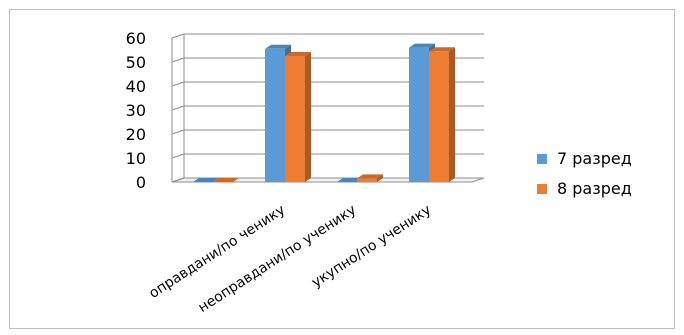 The image size is (684, 335). Describe the element at coordinates (136, 86) in the screenshot. I see `y-tick-label: 40` at that location.